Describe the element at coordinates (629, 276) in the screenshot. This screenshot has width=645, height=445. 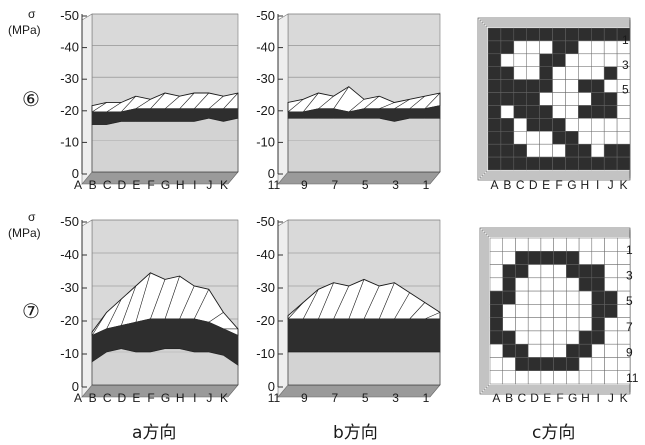
I see `y-category-label-1: 3` at that location.